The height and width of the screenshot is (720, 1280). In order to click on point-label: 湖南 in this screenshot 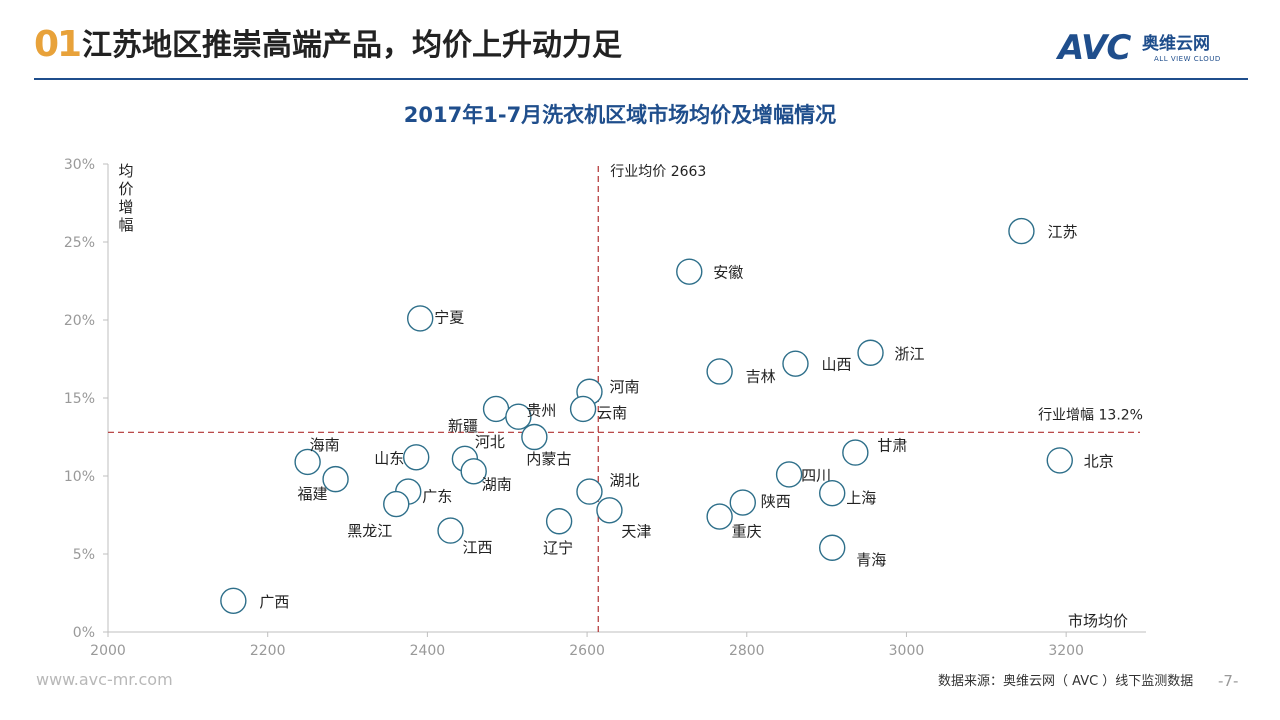, I will do `click(497, 484)`.